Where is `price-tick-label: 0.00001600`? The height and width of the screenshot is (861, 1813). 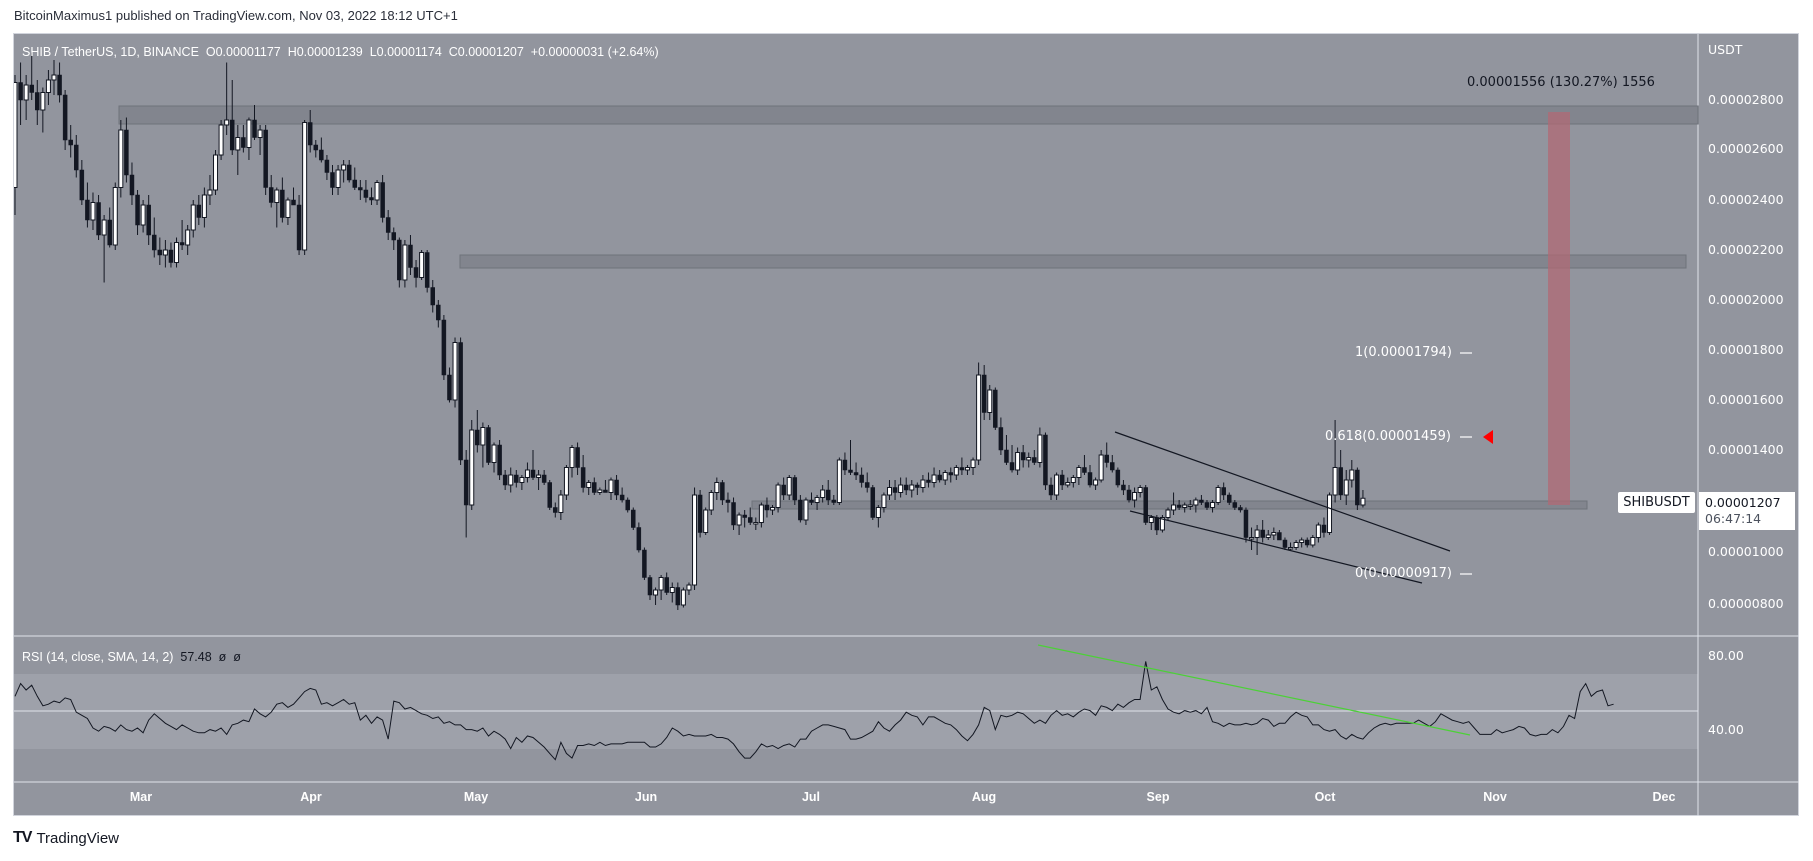 price-tick-label: 0.00001600 is located at coordinates (1746, 399).